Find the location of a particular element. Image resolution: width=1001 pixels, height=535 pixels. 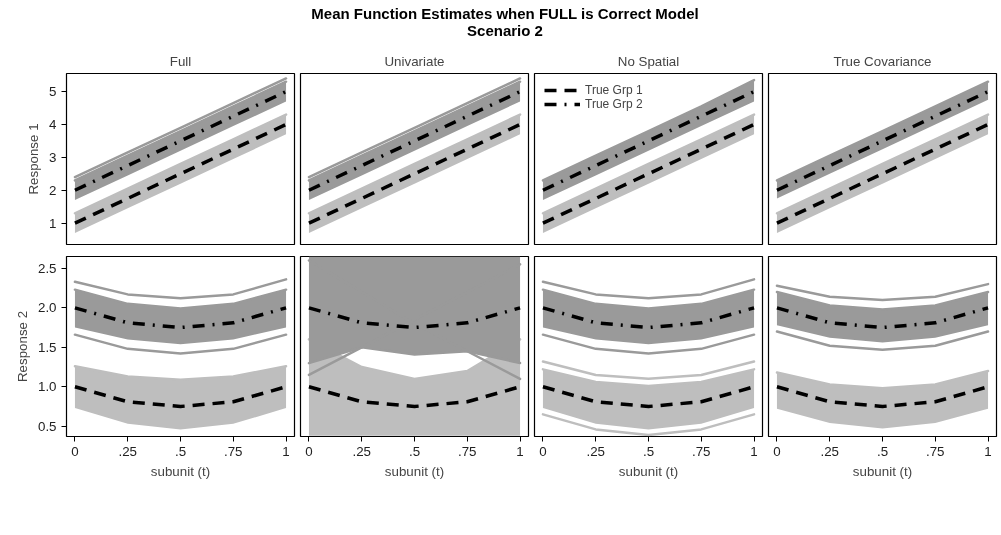

chart-title: True Covariance is located at coordinates (882, 61).